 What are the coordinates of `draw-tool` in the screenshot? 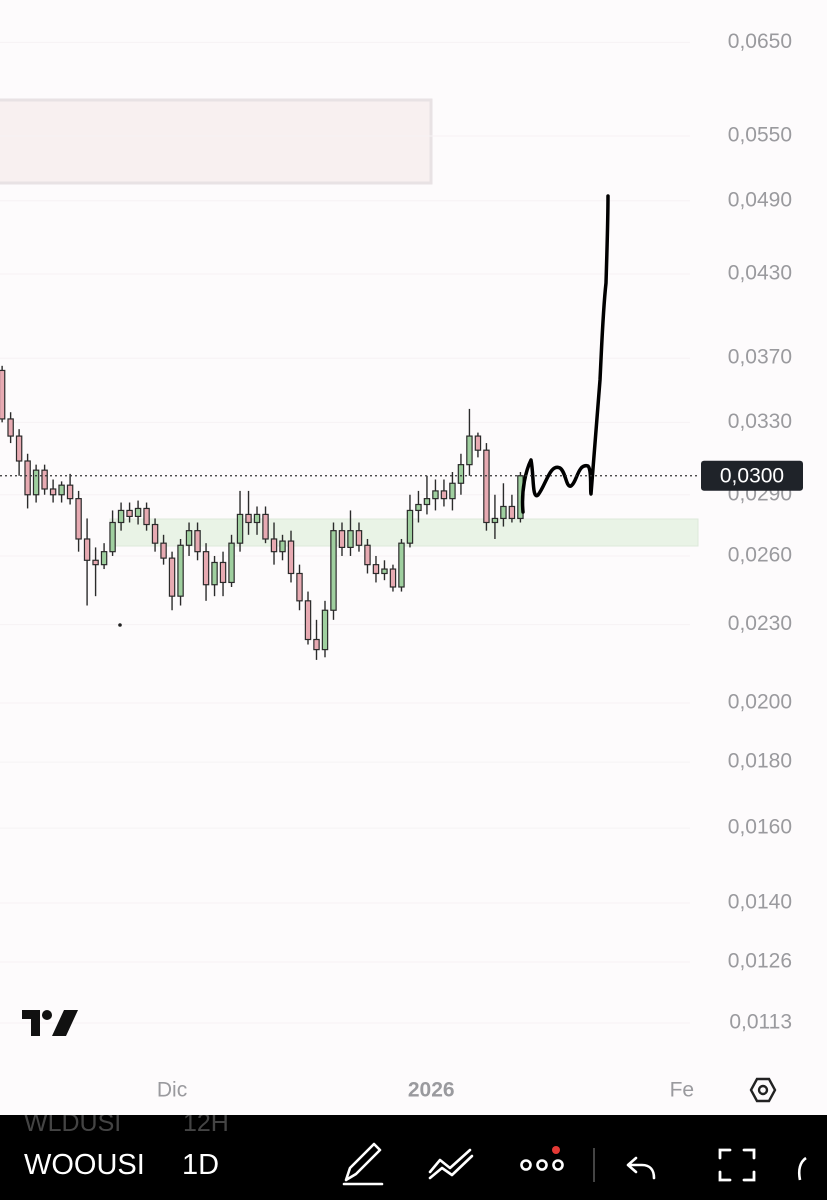 It's located at (363, 1164).